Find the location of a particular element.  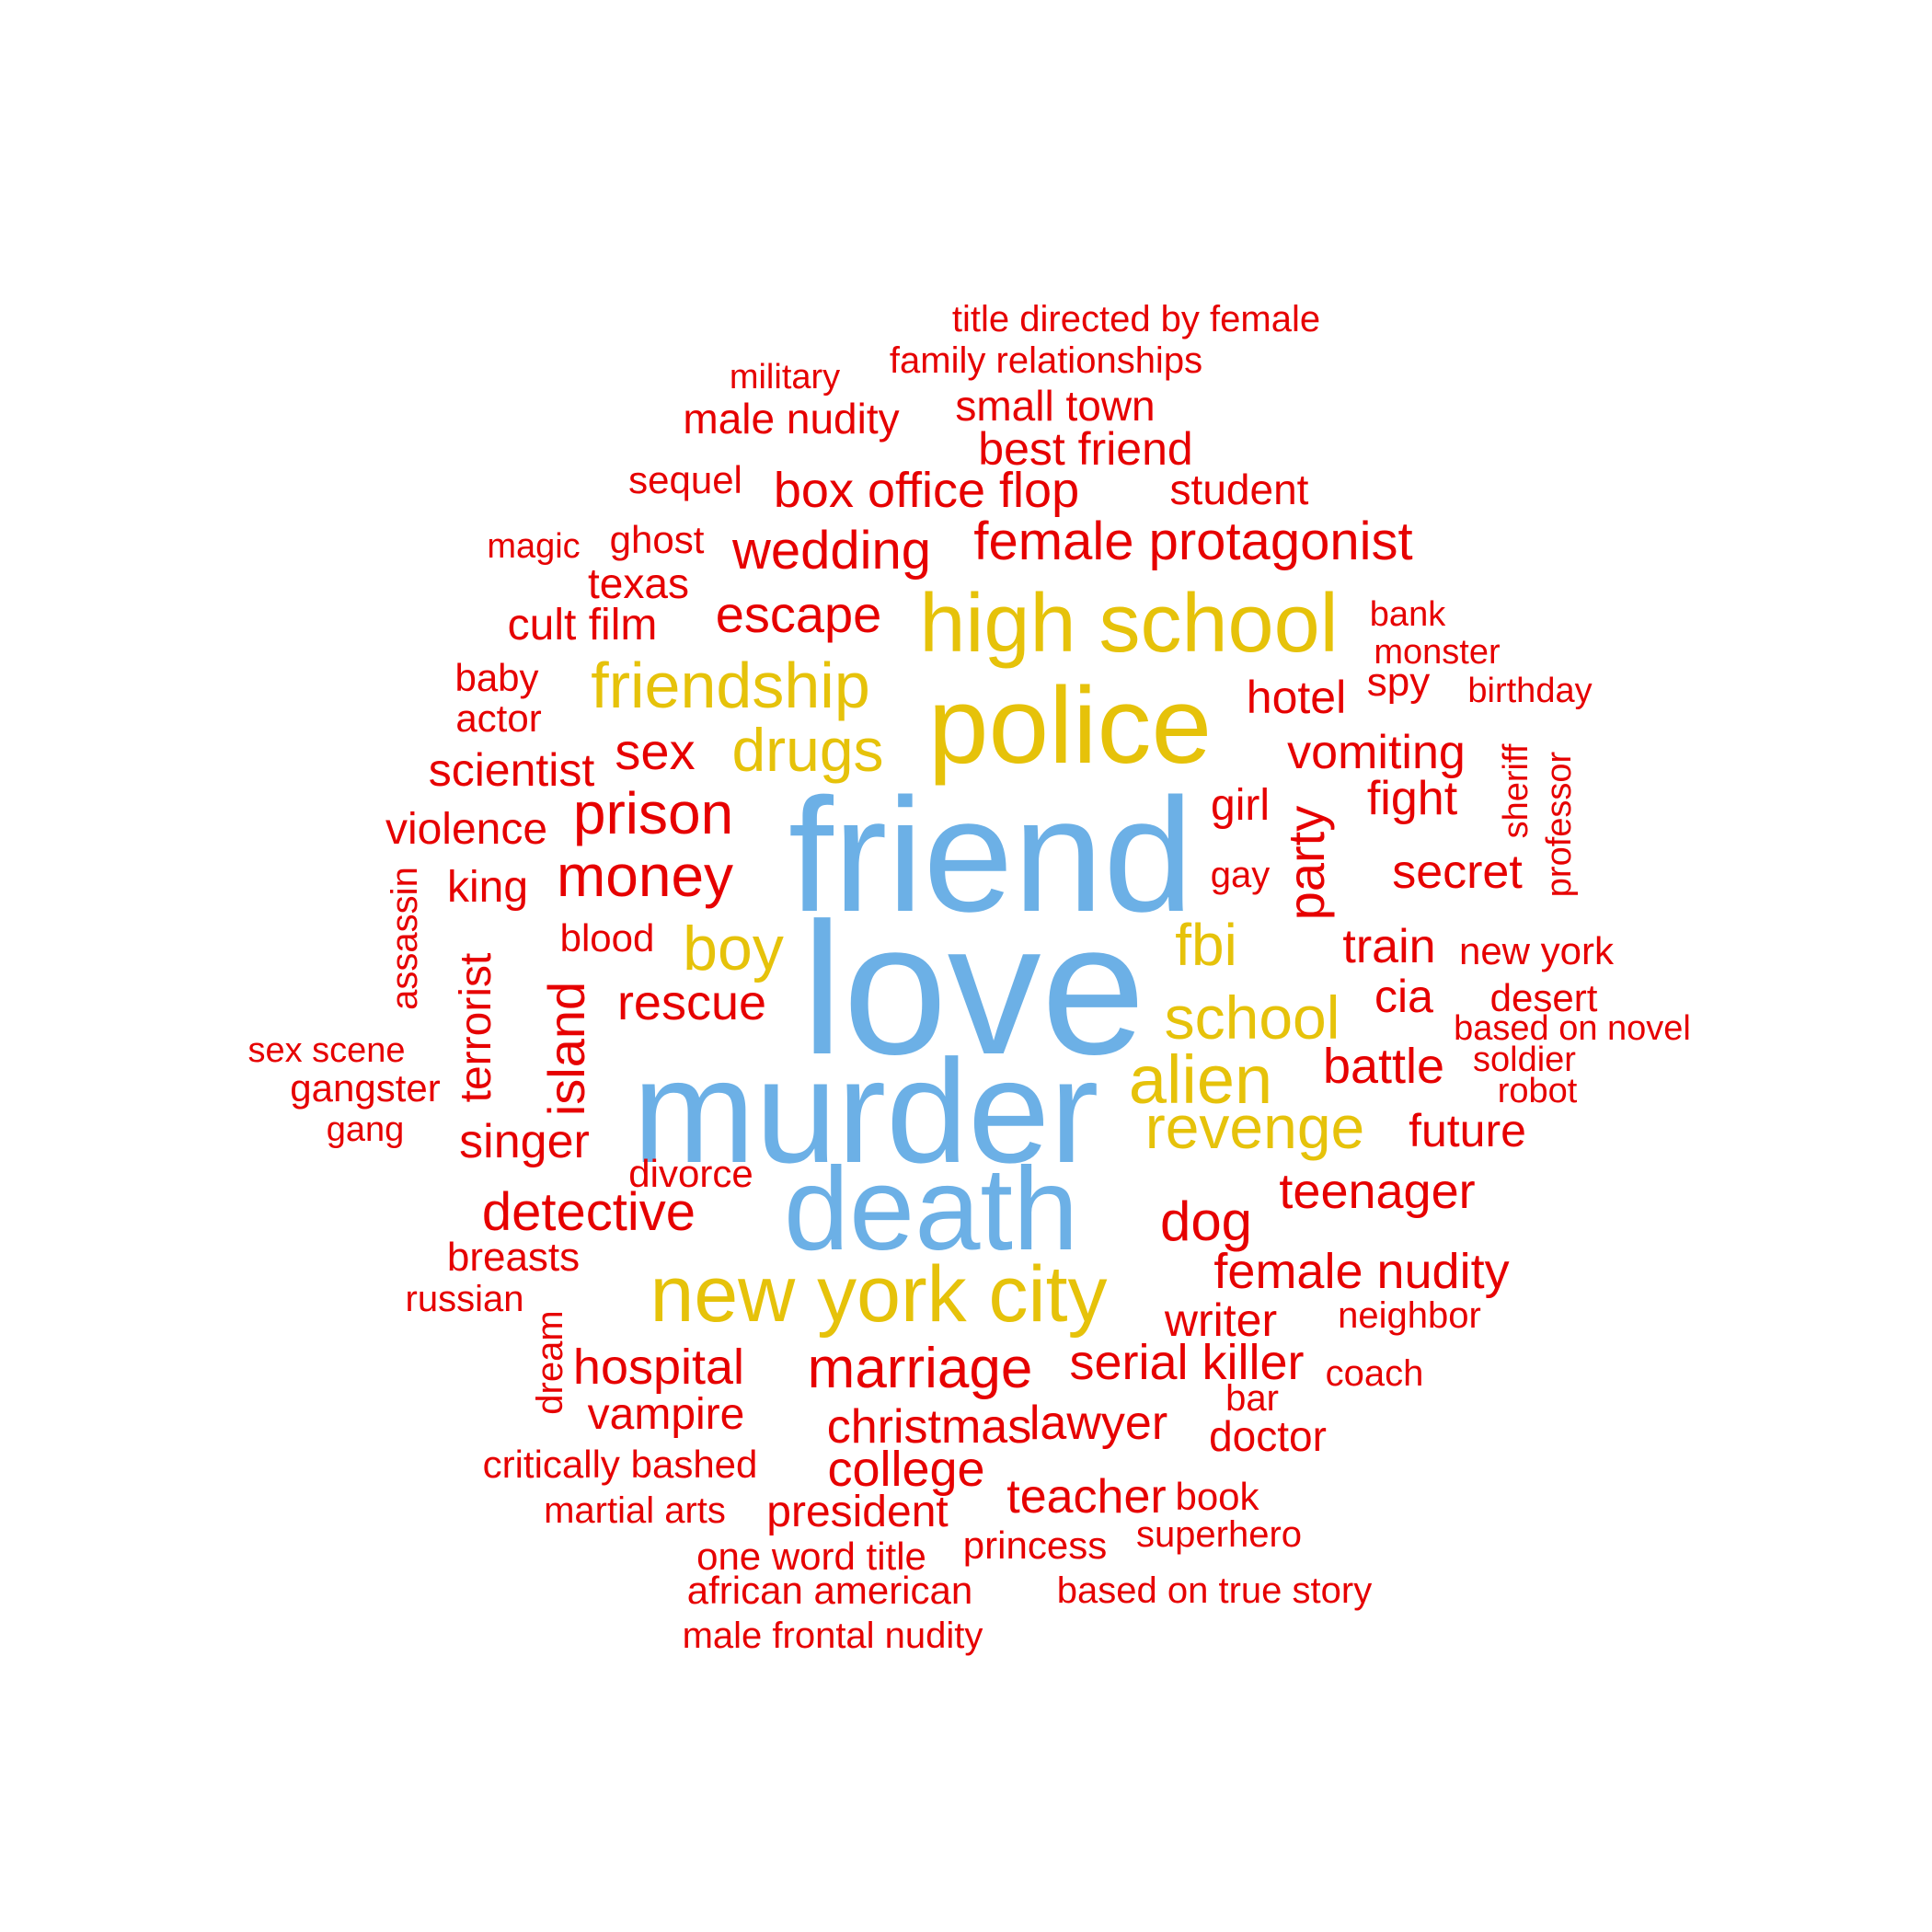

word-breasts: breasts is located at coordinates (513, 1257).